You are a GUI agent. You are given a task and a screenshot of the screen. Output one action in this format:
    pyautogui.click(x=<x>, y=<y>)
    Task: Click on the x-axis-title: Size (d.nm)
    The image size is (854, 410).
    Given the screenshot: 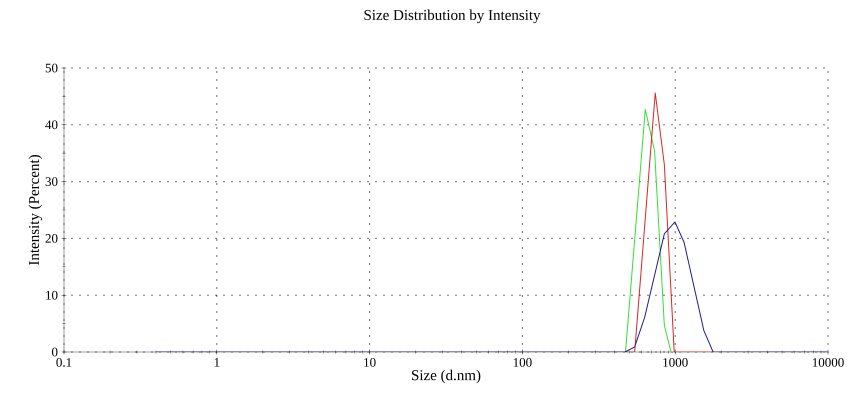 What is the action you would take?
    pyautogui.click(x=446, y=377)
    